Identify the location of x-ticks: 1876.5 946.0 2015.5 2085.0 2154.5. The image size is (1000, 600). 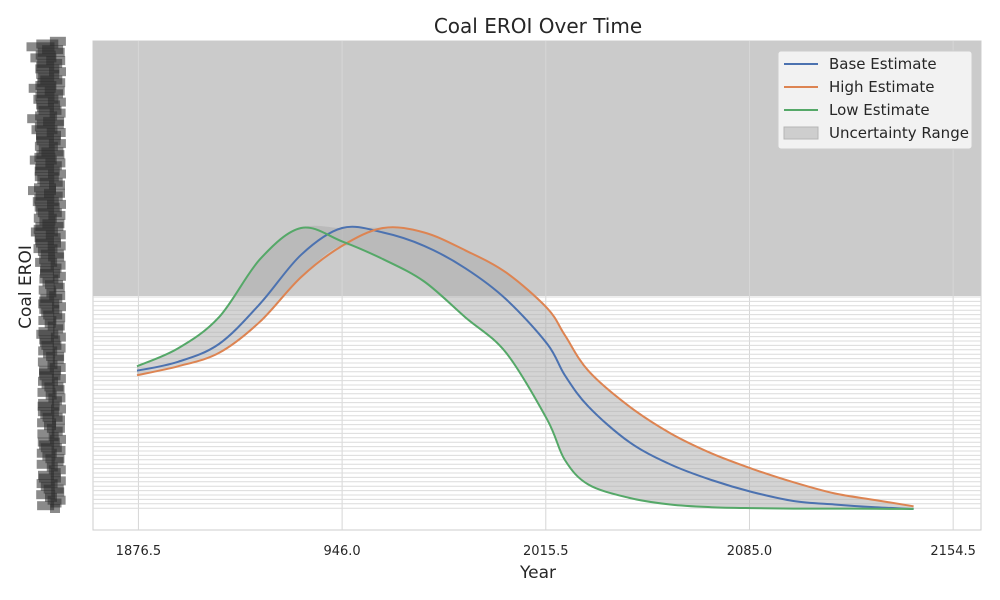
(546, 551).